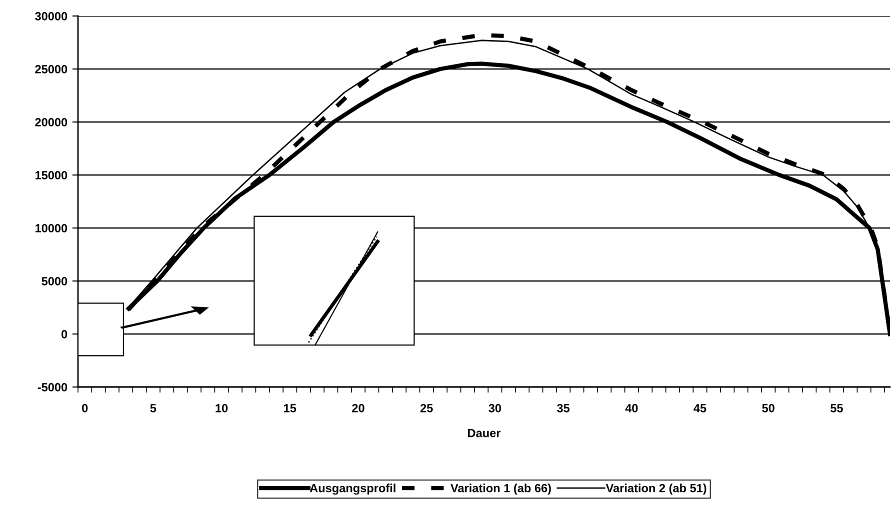 Image resolution: width=891 pixels, height=506 pixels. Describe the element at coordinates (222, 408) in the screenshot. I see `x-tick-label: 10` at that location.